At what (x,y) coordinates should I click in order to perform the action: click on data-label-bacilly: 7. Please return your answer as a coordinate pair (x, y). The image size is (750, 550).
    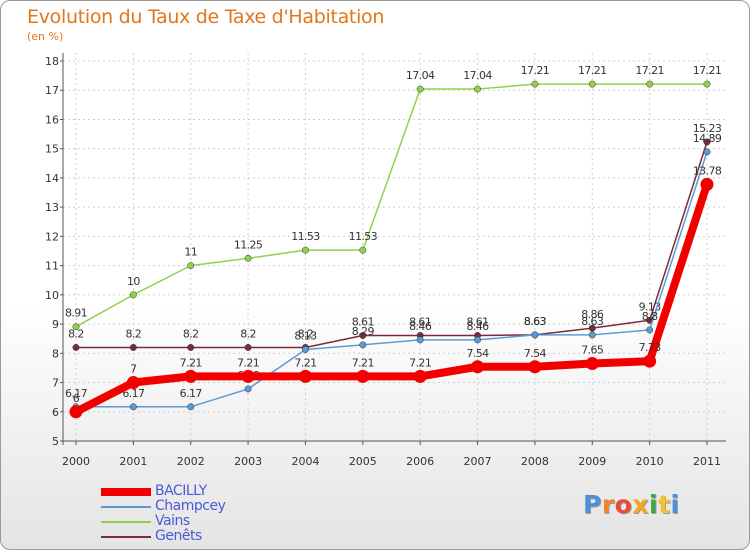
    Looking at the image, I should click on (133, 369).